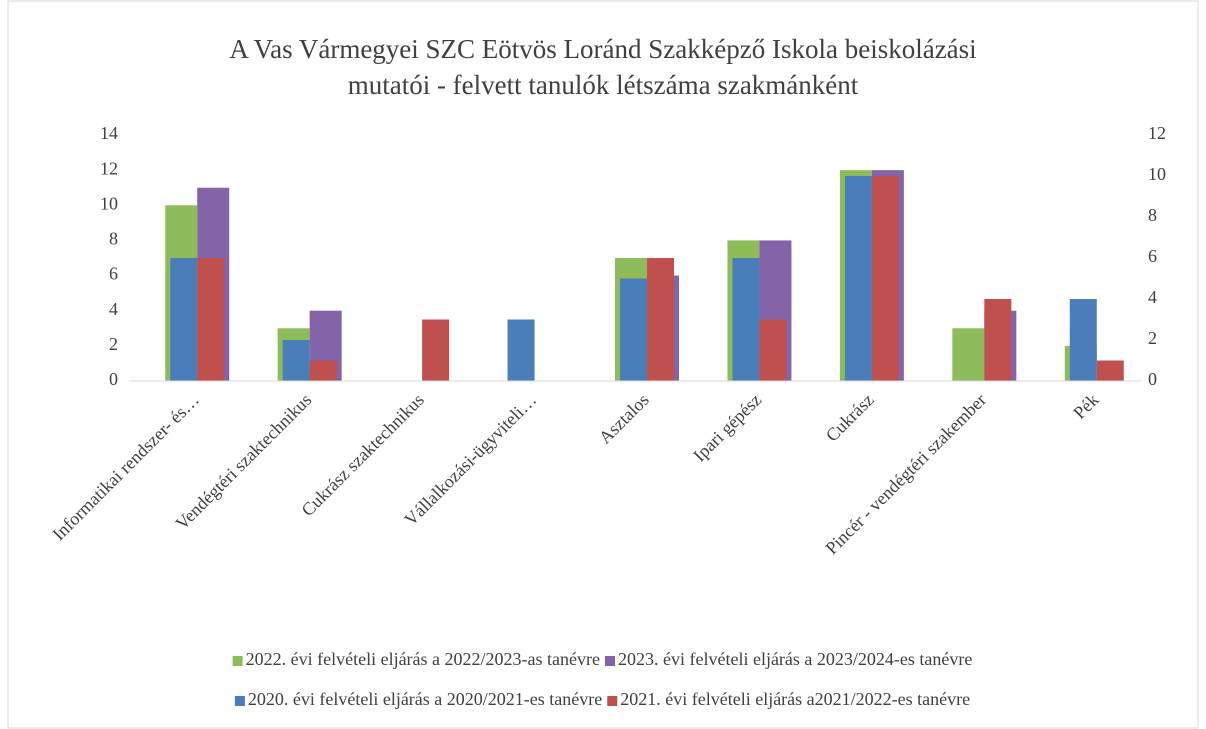  Describe the element at coordinates (109, 203) in the screenshot. I see `y-tick-label: 10` at that location.